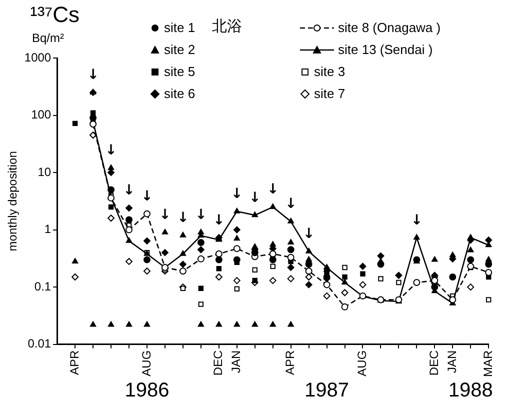 The width and height of the screenshot is (505, 405). What do you see at coordinates (147, 391) in the screenshot?
I see `x2-tick-label: 1986` at bounding box center [147, 391].